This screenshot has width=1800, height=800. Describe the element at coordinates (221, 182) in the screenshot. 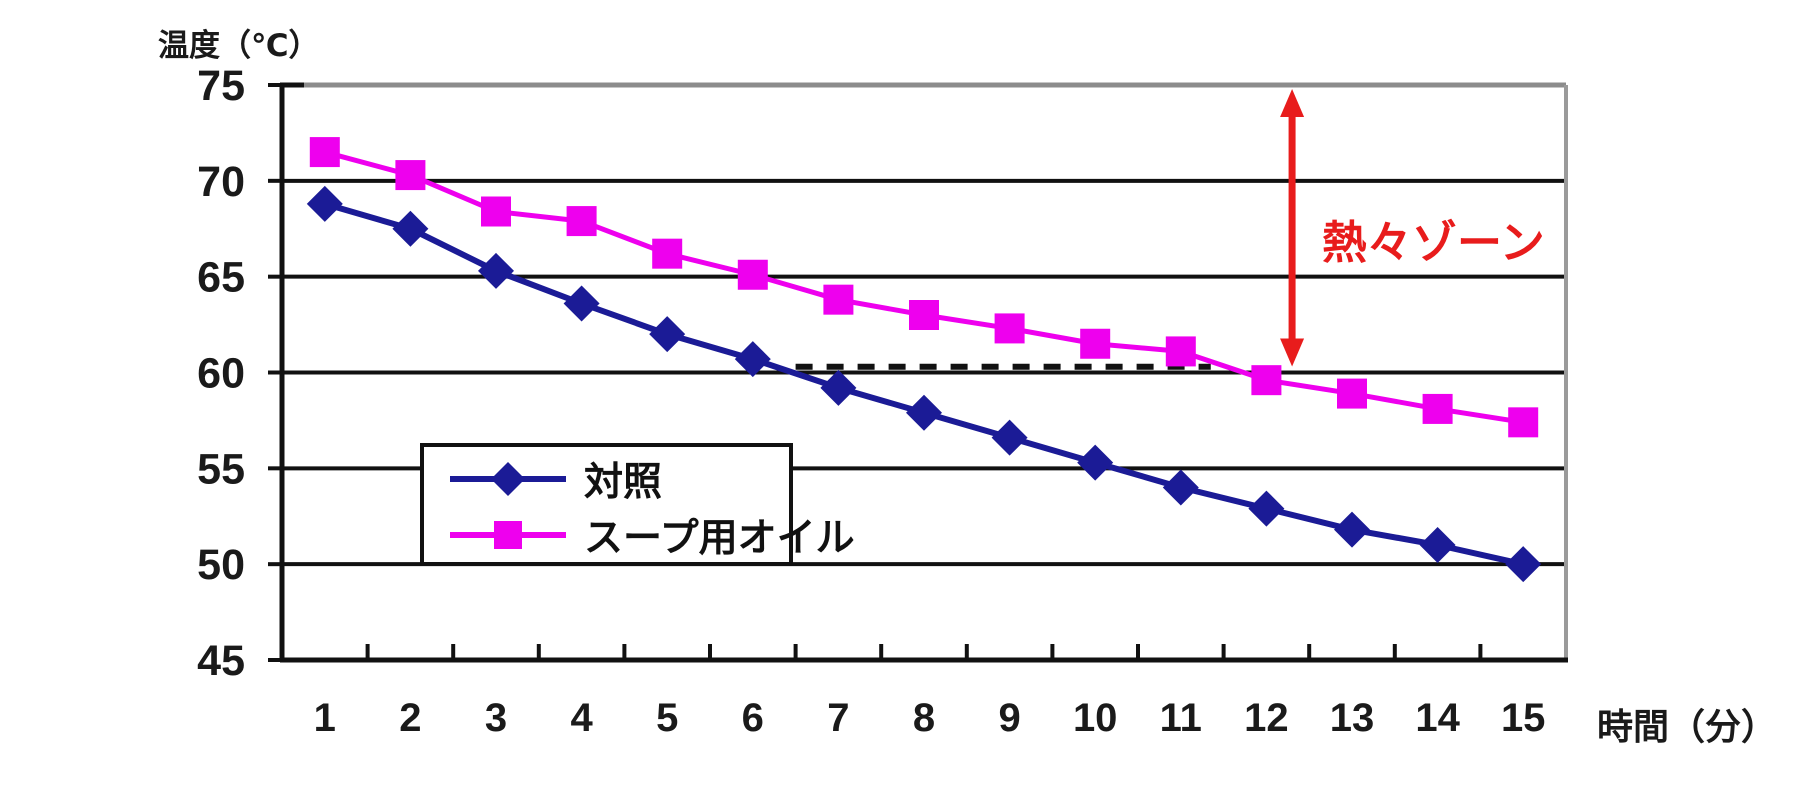

I see `y-tick-label: 70` at that location.